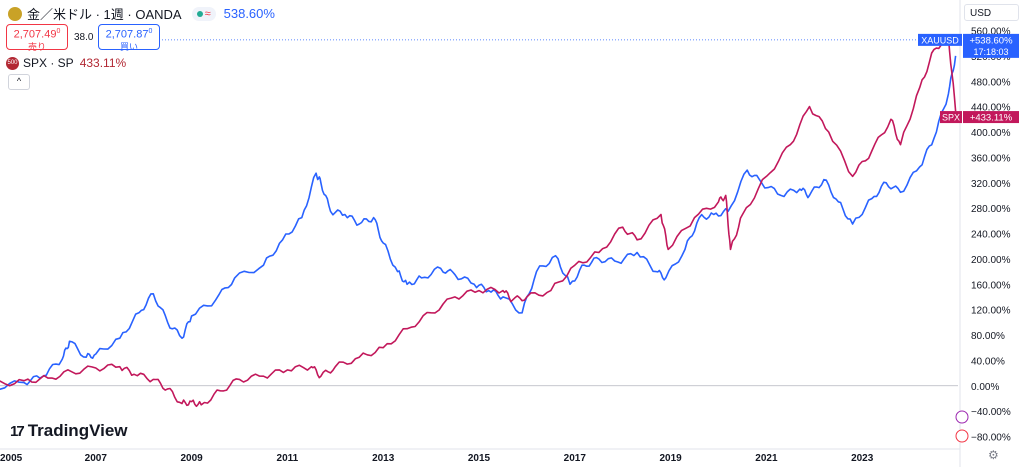 The height and width of the screenshot is (467, 1024). What do you see at coordinates (991, 412) in the screenshot?
I see `y-tick-label: −40.00%` at bounding box center [991, 412].